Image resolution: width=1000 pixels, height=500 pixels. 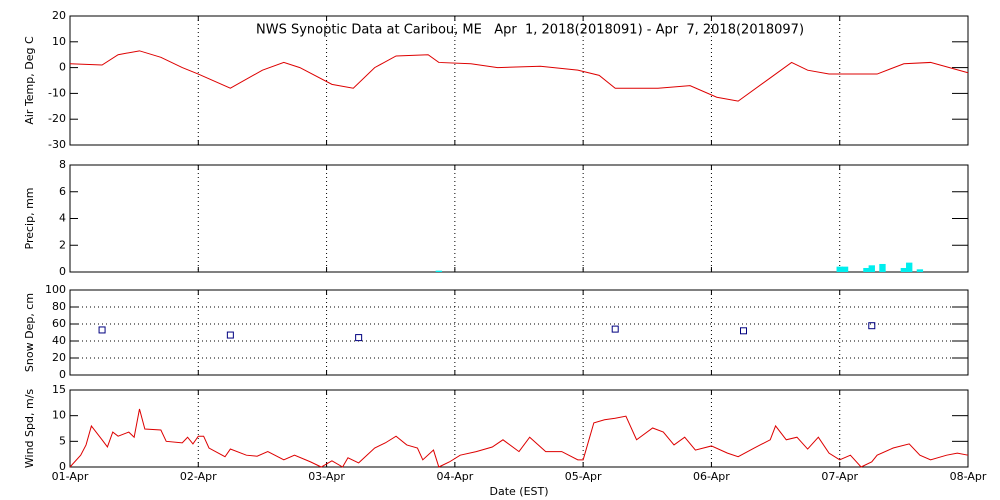 What do you see at coordinates (59, 323) in the screenshot?
I see `y-tick-label: 60` at bounding box center [59, 323].